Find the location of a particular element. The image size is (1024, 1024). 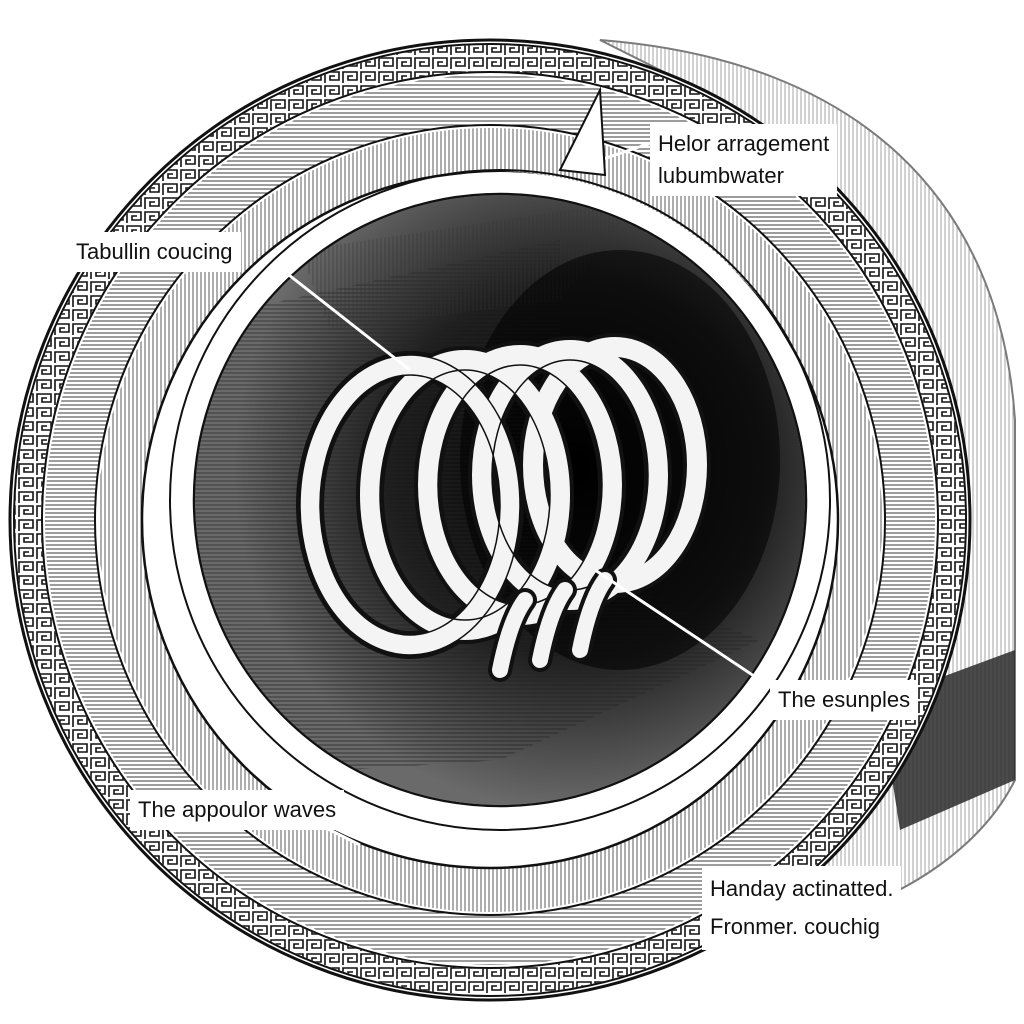

label-text-line-2: lubumbwater is located at coordinates (721, 175).